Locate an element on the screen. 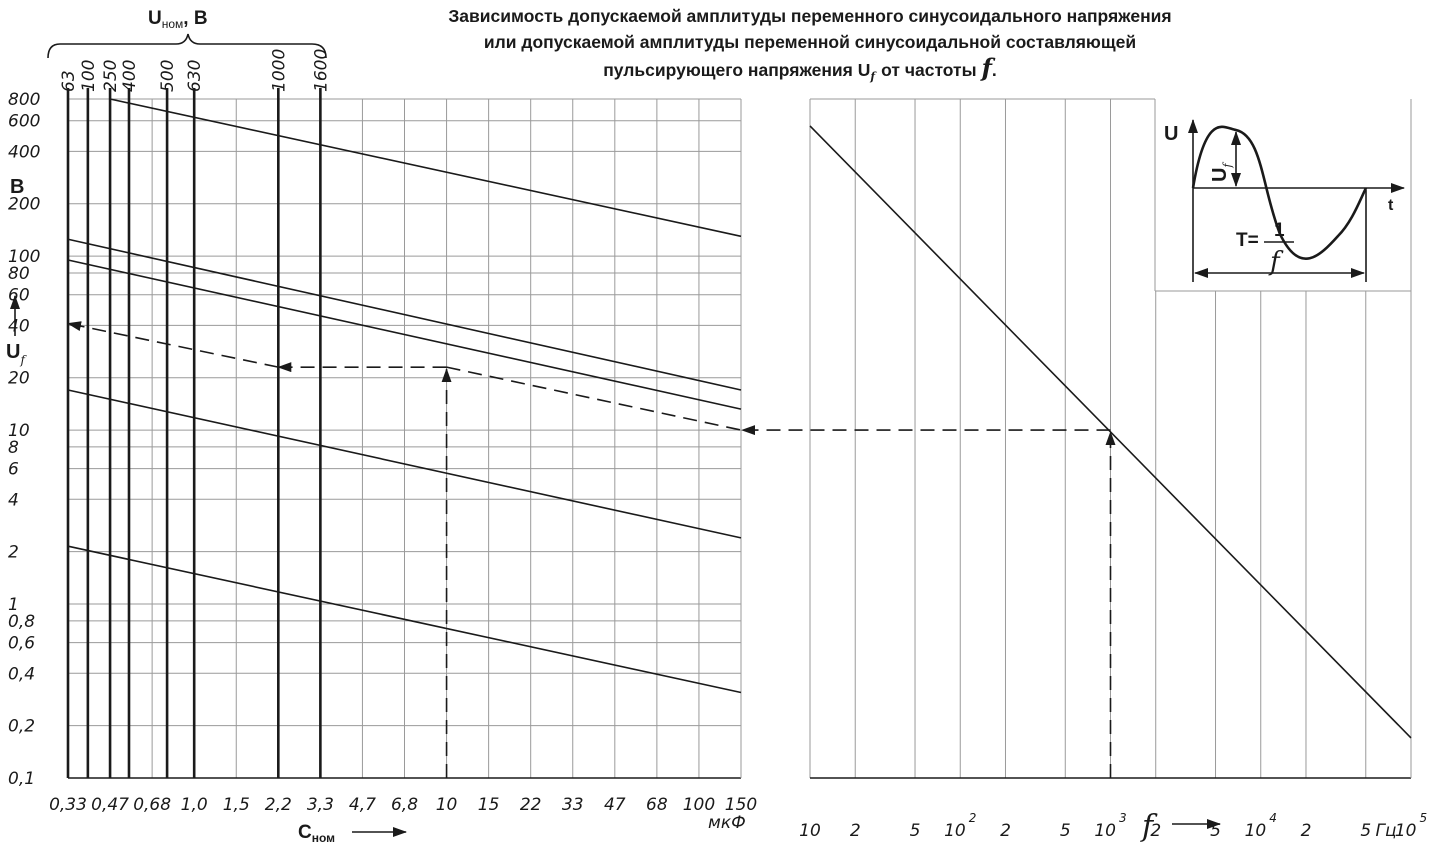  y-tick-label: 40 is located at coordinates (19, 326).